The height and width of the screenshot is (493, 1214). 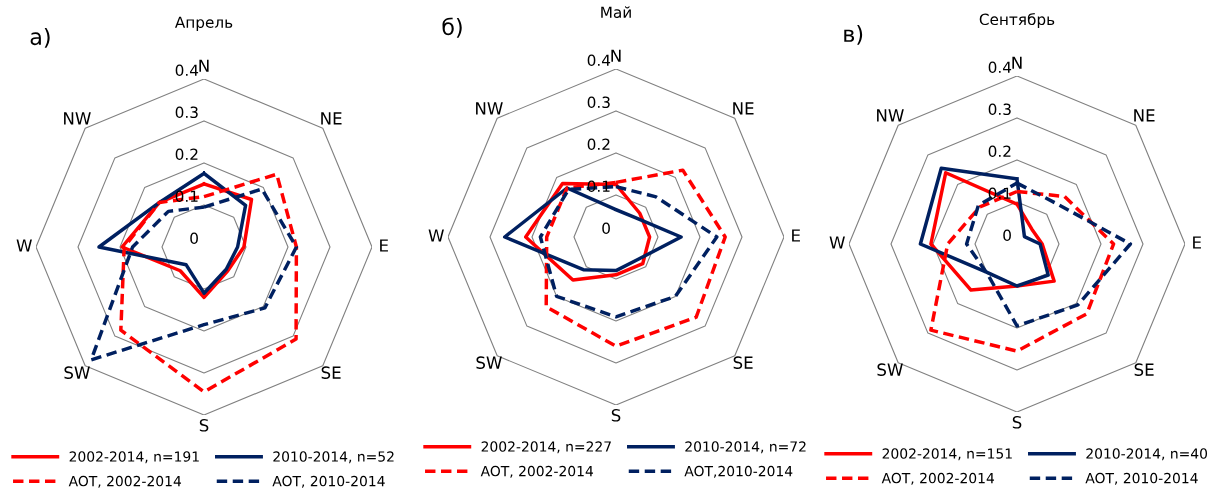 What do you see at coordinates (1147, 454) in the screenshot?
I see `legend-label: 2010-2014, n=40` at bounding box center [1147, 454].